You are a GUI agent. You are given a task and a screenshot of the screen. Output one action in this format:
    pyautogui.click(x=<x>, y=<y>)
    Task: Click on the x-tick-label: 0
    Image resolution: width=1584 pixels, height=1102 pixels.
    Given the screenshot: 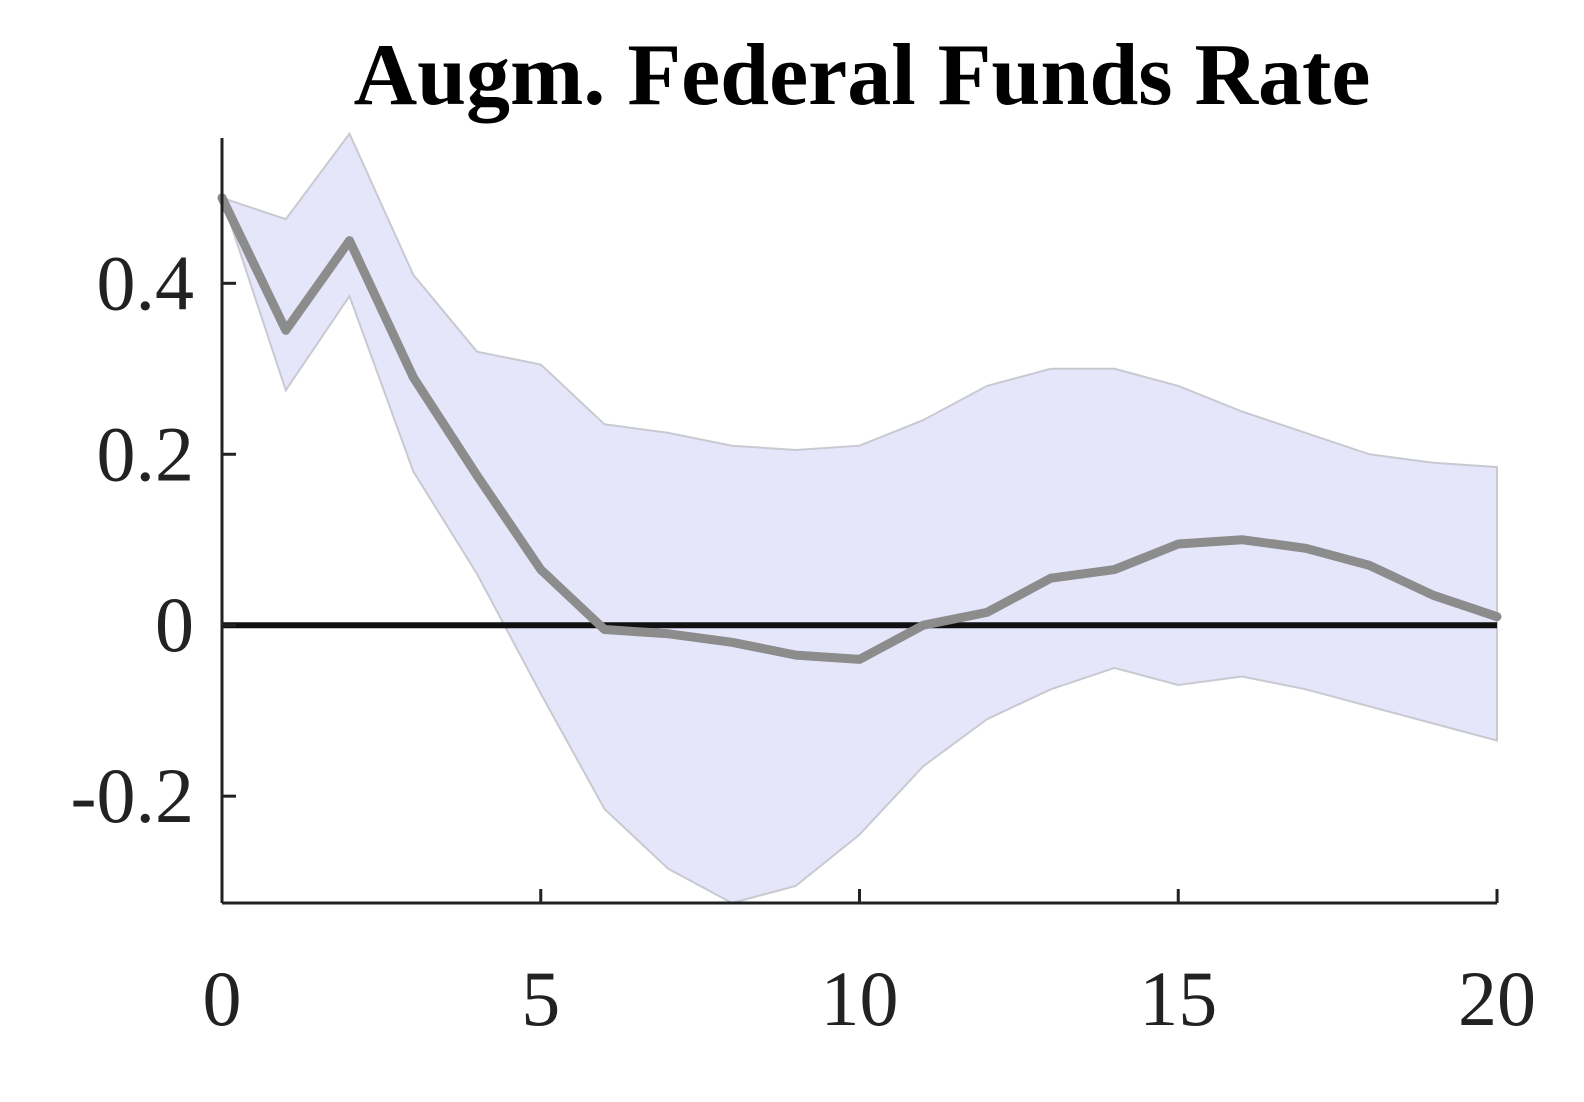 What is the action you would take?
    pyautogui.click(x=222, y=998)
    